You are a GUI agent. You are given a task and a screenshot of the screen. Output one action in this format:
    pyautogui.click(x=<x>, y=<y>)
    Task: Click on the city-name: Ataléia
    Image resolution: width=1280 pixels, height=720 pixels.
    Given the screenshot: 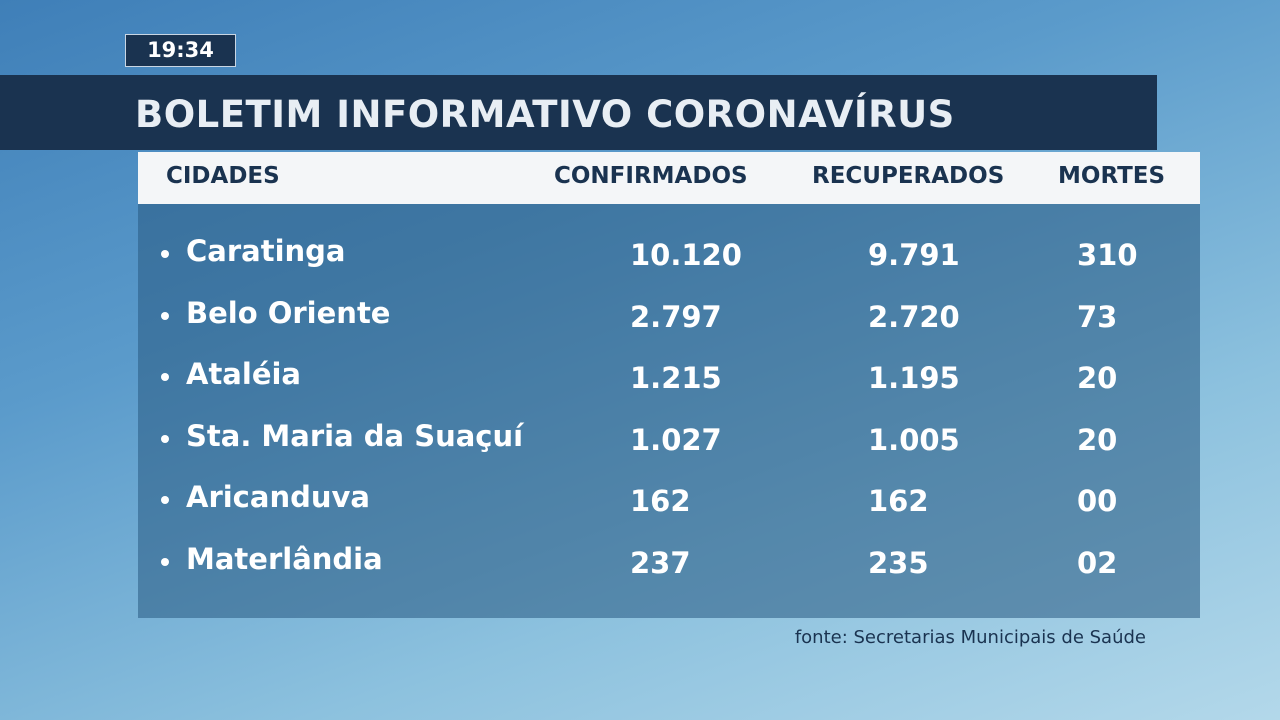 What is the action you would take?
    pyautogui.click(x=243, y=374)
    